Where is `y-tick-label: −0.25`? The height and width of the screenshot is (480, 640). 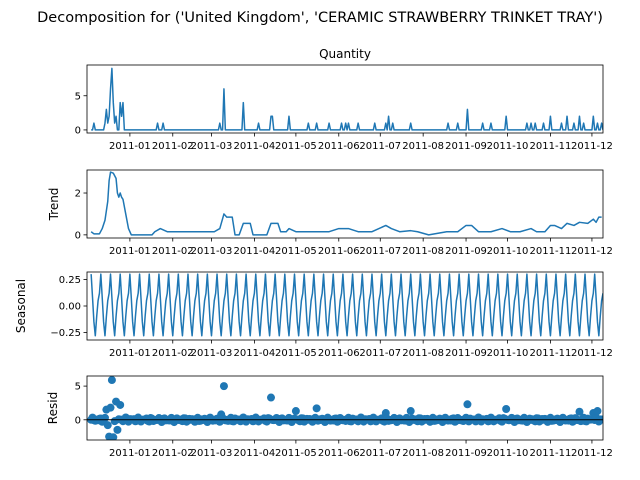
y-tick-label: −0.25 is located at coordinates (65, 333).